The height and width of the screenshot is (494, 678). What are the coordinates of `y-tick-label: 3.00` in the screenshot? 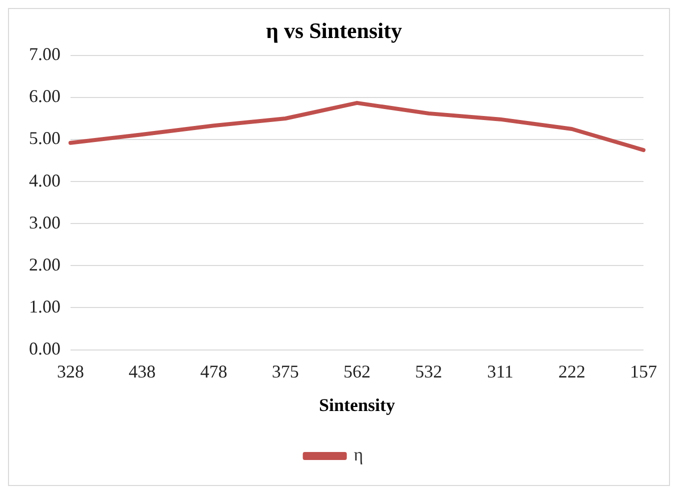 It's located at (44, 222).